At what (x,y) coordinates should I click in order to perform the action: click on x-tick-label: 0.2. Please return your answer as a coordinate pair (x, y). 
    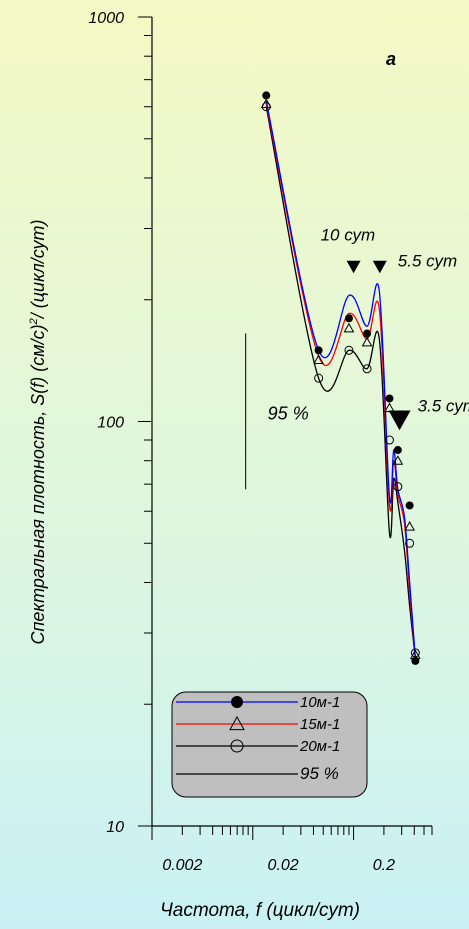
    Looking at the image, I should click on (384, 865).